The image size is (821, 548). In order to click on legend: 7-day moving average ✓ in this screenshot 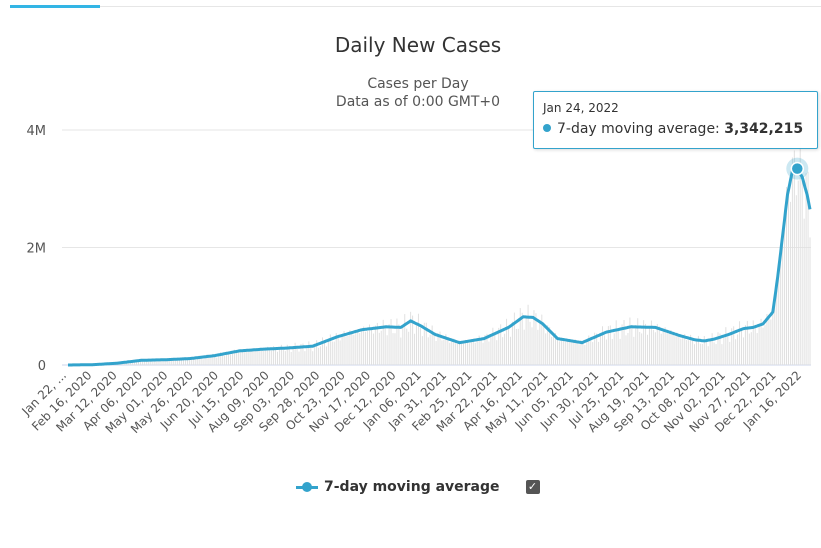, I will do `click(418, 487)`.